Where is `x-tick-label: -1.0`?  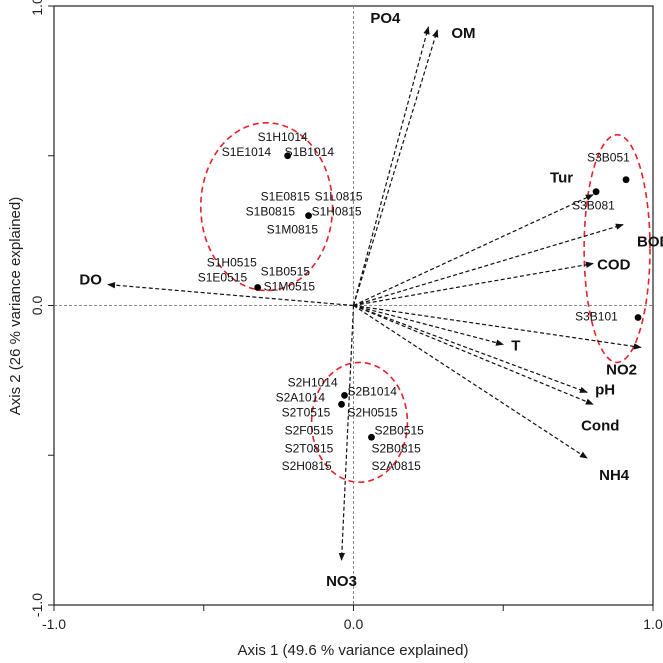 x-tick-label: -1.0 is located at coordinates (54, 624).